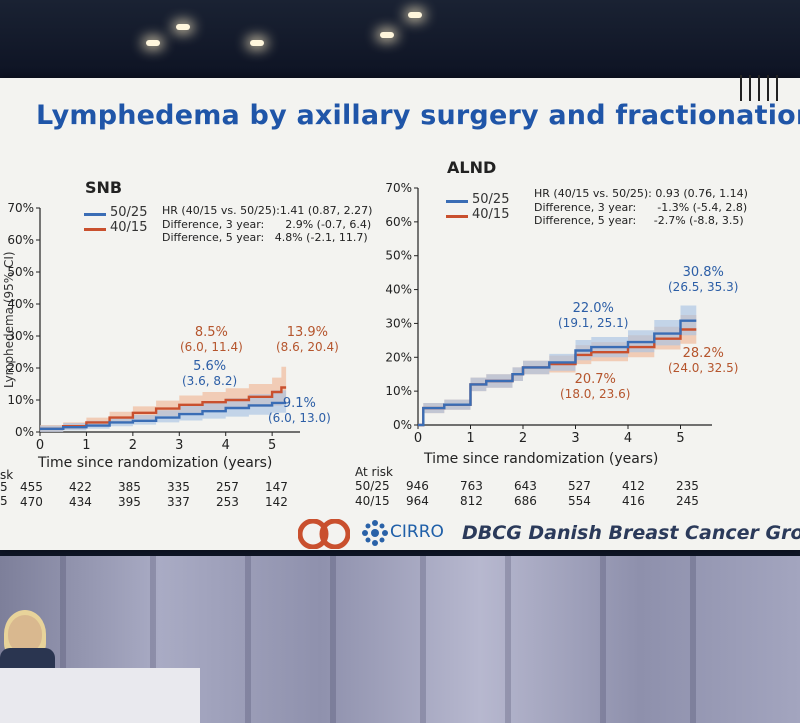  What do you see at coordinates (470, 438) in the screenshot?
I see `x-tick-label: 1` at bounding box center [470, 438].